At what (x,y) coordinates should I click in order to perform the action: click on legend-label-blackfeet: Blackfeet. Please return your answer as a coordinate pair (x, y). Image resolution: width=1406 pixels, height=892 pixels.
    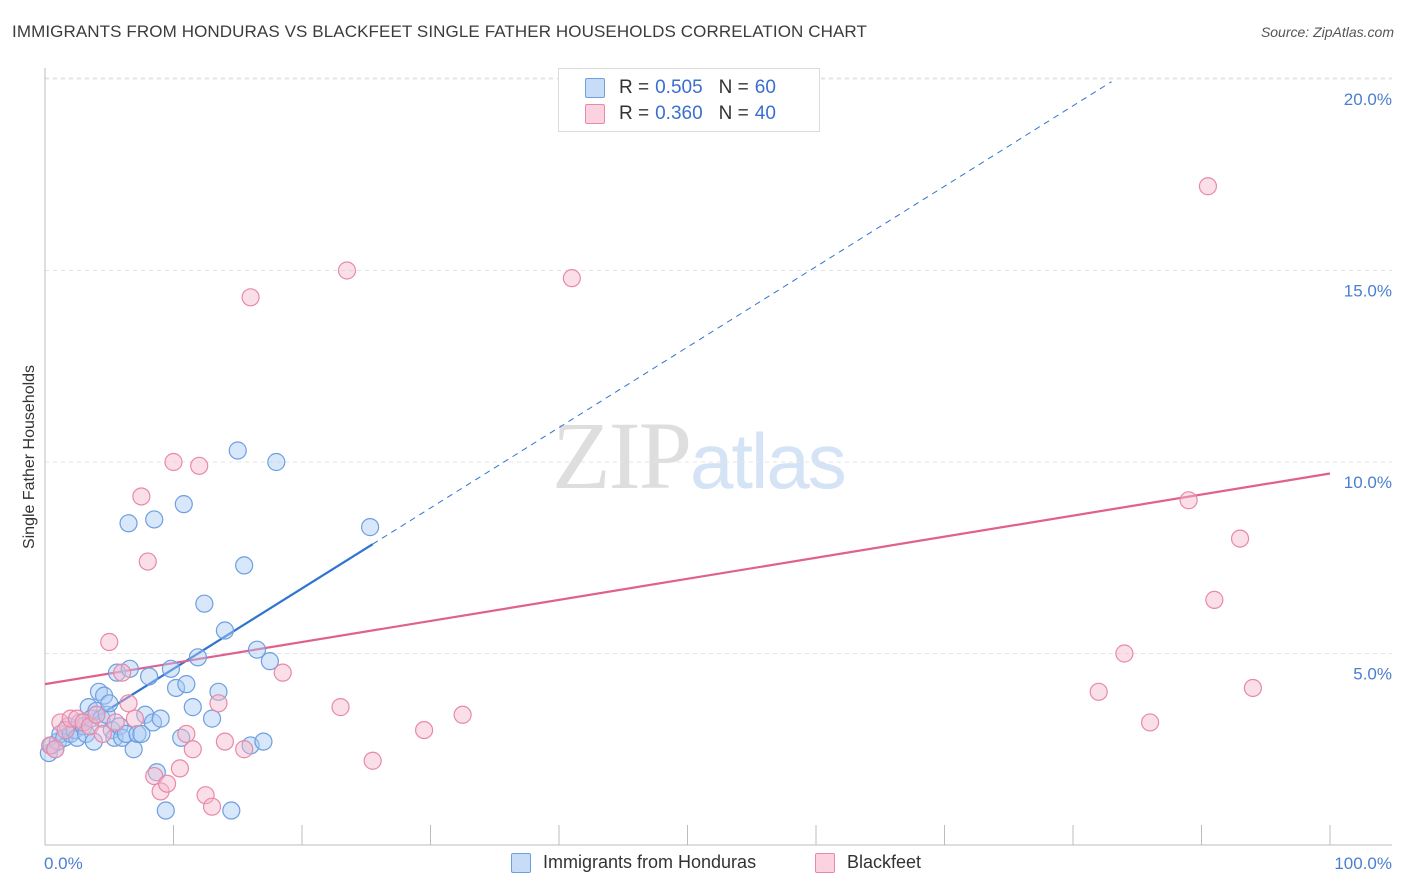
    Looking at the image, I should click on (884, 862).